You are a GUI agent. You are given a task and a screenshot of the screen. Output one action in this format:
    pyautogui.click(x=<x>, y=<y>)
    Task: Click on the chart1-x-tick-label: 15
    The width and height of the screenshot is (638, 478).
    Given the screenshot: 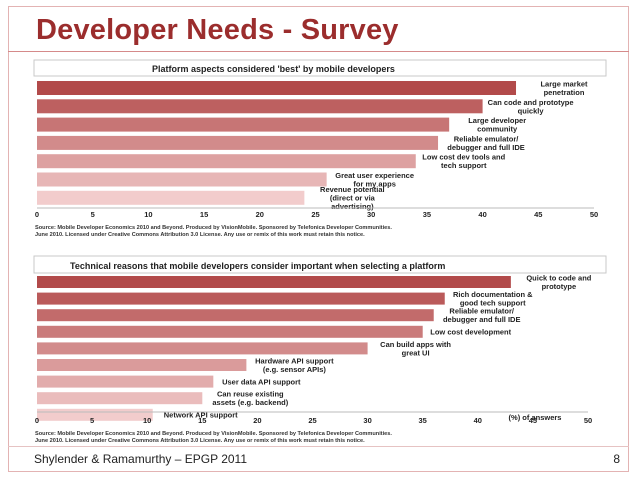 What is the action you would take?
    pyautogui.click(x=204, y=214)
    